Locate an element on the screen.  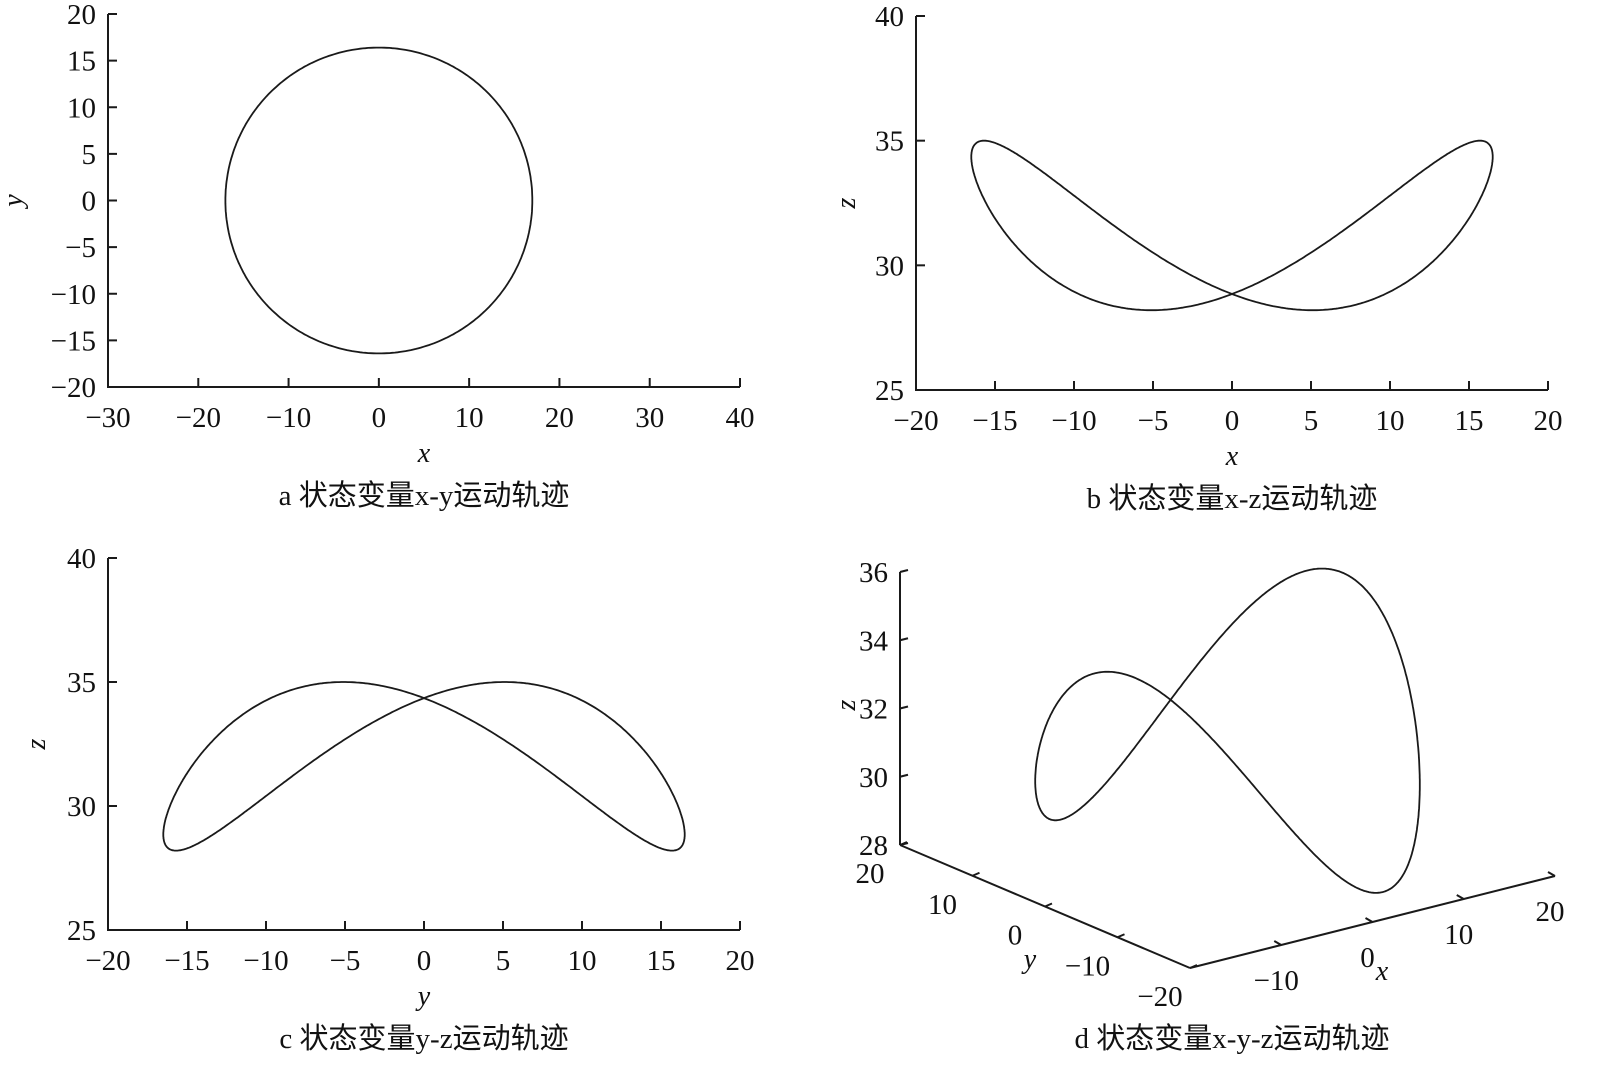
subplot-caption: a 状态变量x-y运动轨迹 is located at coordinates (424, 495).